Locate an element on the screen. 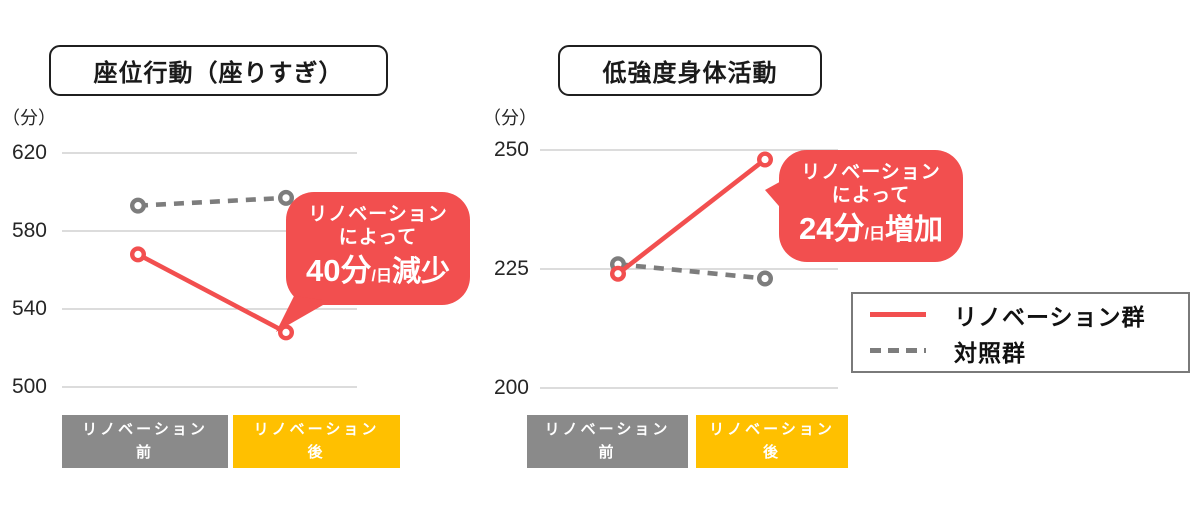 The image size is (1197, 514). chart-title-light-activity: 低強度身体活動 is located at coordinates (690, 70).